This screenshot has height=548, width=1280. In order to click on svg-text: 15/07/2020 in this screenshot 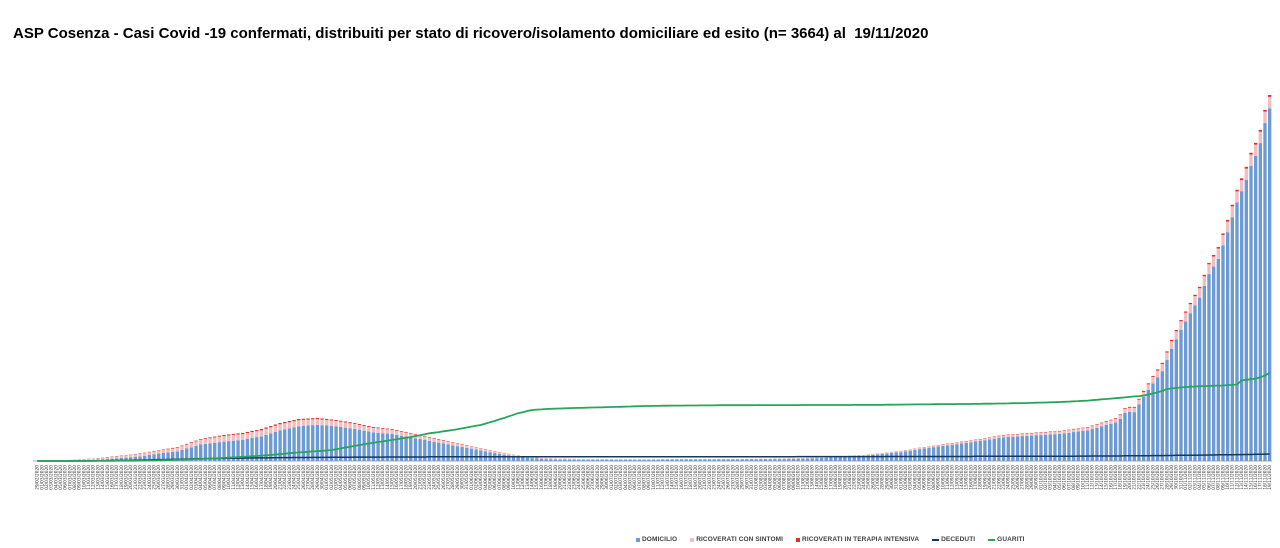, I will do `click(677, 477)`.